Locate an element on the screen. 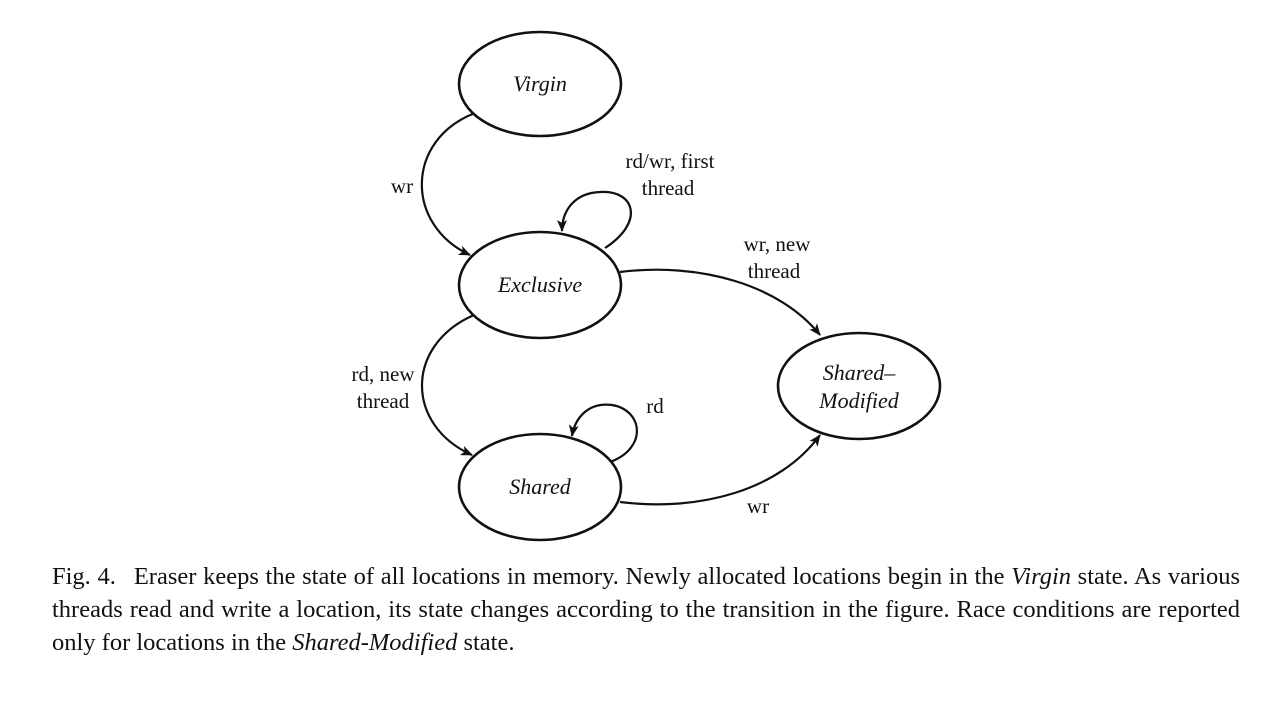 This screenshot has width=1270, height=719. state-shared: Shared is located at coordinates (540, 487).